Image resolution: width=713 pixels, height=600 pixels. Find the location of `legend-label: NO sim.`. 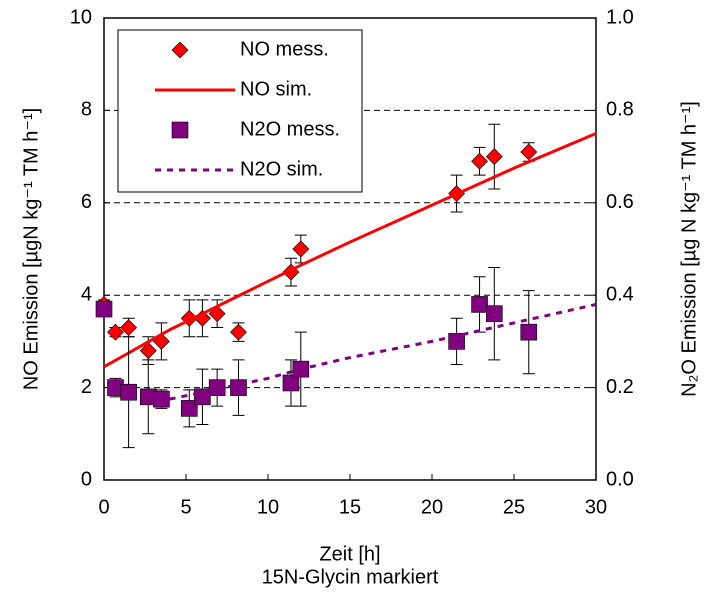

legend-label: NO sim. is located at coordinates (276, 89).